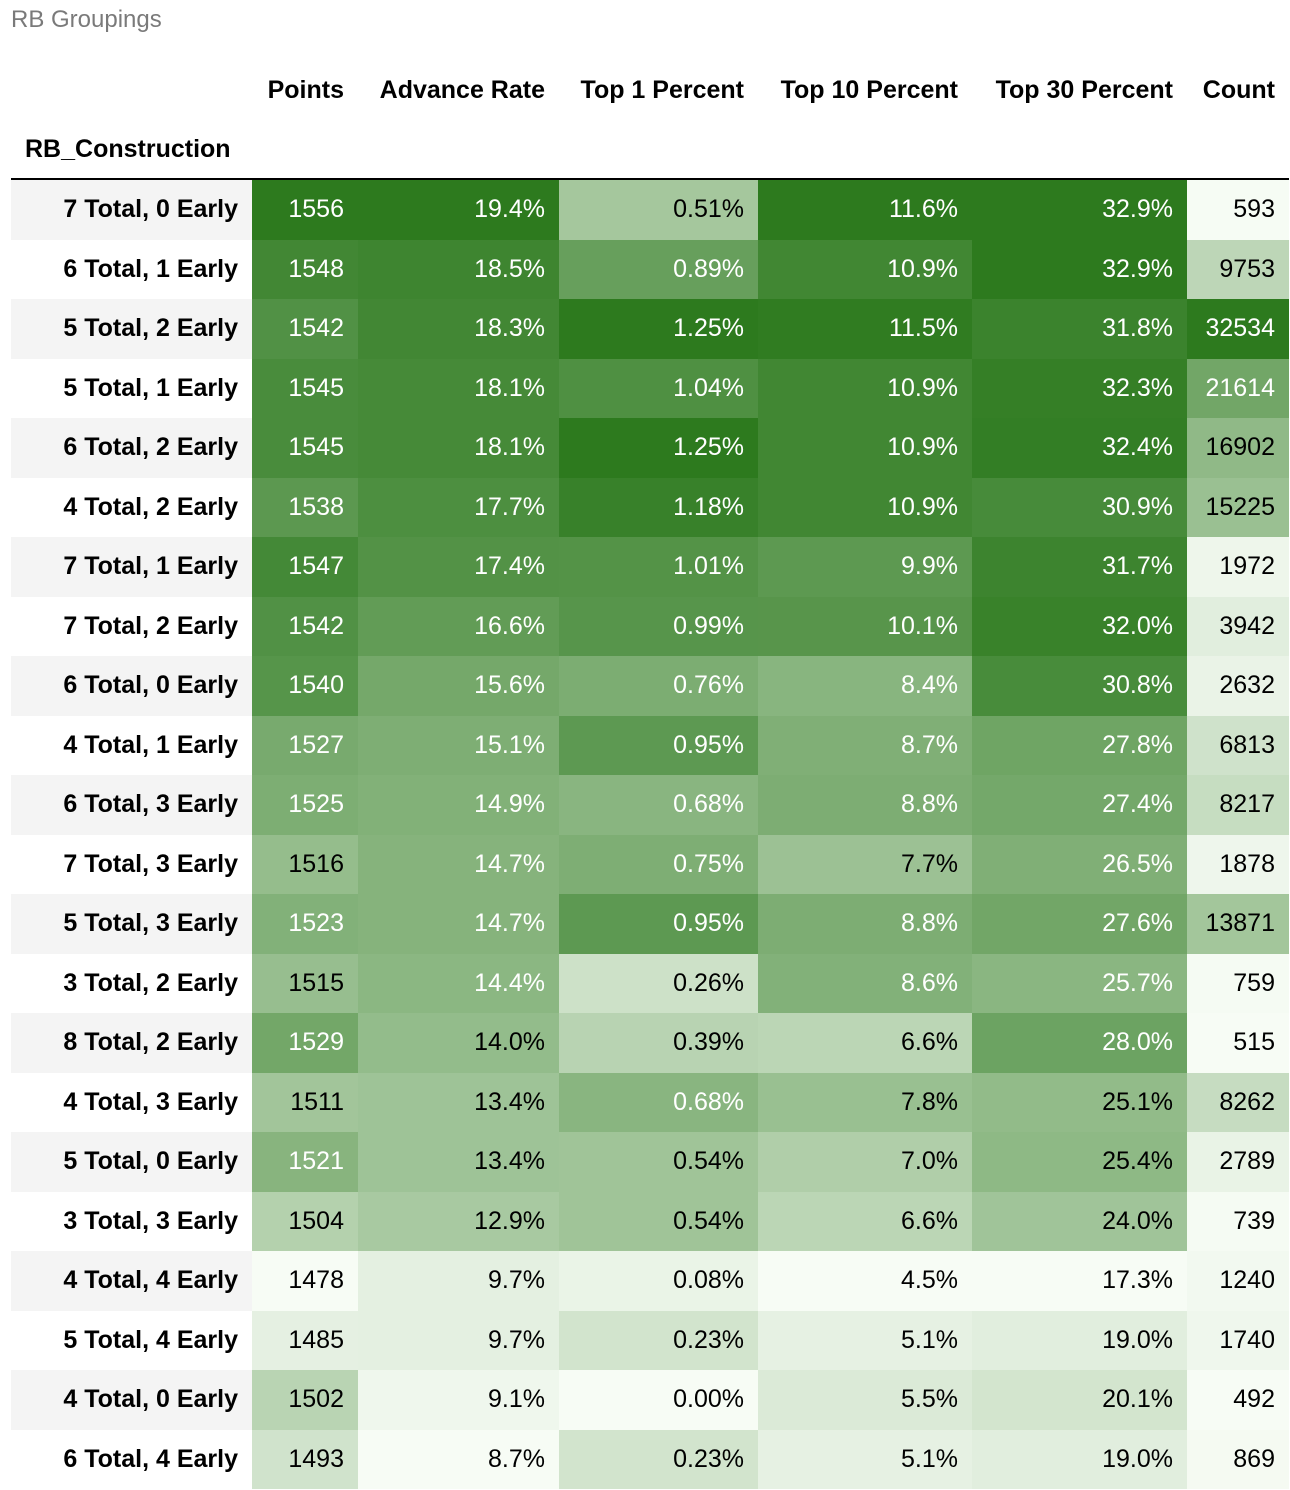 The width and height of the screenshot is (1290, 1490). What do you see at coordinates (305, 805) in the screenshot?
I see `table-cell: 1525` at bounding box center [305, 805].